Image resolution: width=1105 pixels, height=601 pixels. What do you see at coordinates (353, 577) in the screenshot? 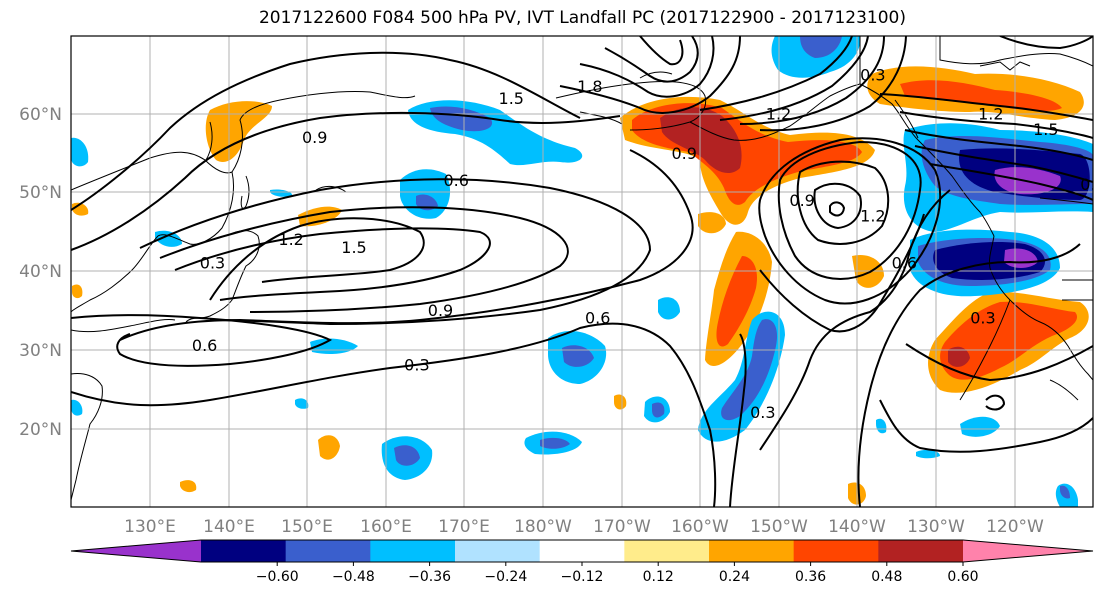
I see `colorbar-tick-label: −0.48` at bounding box center [353, 577].